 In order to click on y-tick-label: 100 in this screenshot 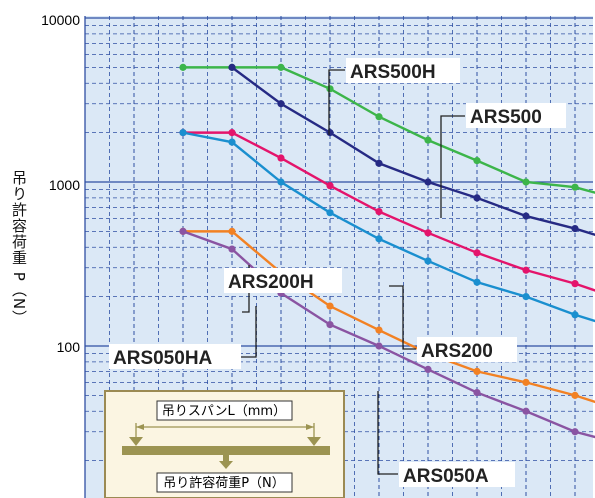, I will do `click(69, 347)`.